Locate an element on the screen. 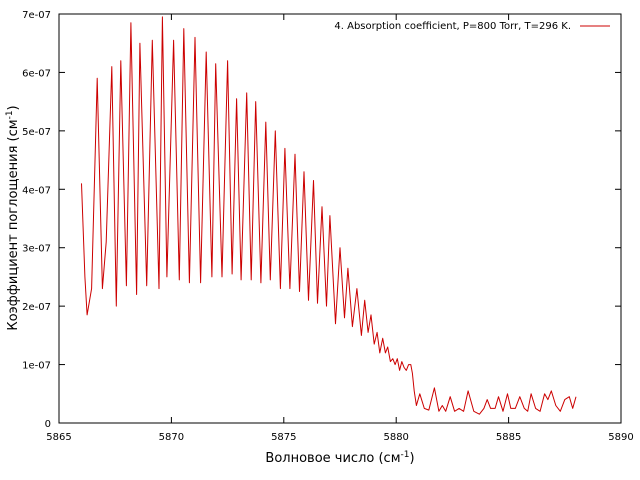  y-axis-label: Коэффициент поглощения (см-1) is located at coordinates (13, 217).